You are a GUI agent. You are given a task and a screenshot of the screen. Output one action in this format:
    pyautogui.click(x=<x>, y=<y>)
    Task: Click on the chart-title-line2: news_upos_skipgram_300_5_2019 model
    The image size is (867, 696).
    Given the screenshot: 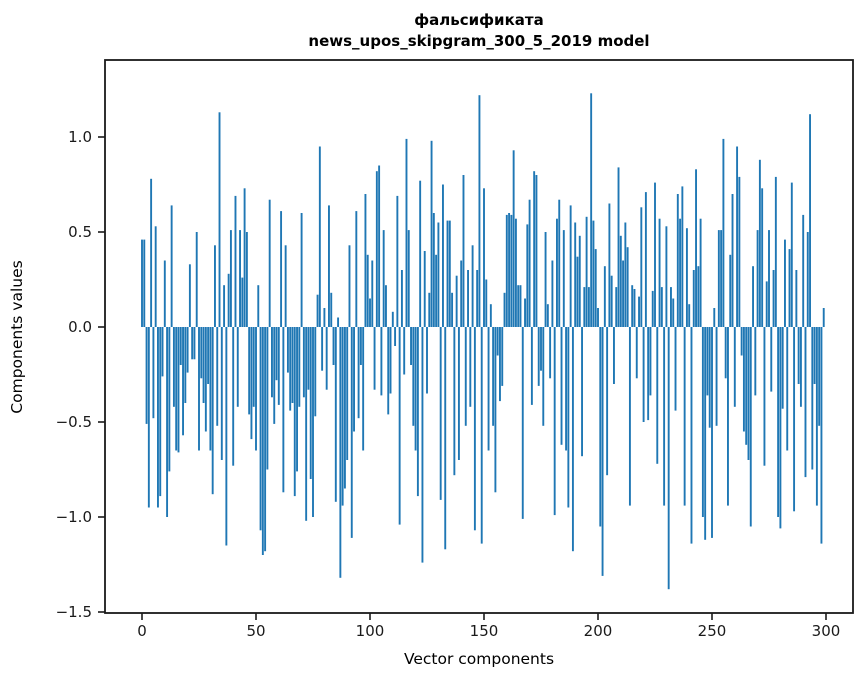 What is the action you would take?
    pyautogui.click(x=479, y=41)
    